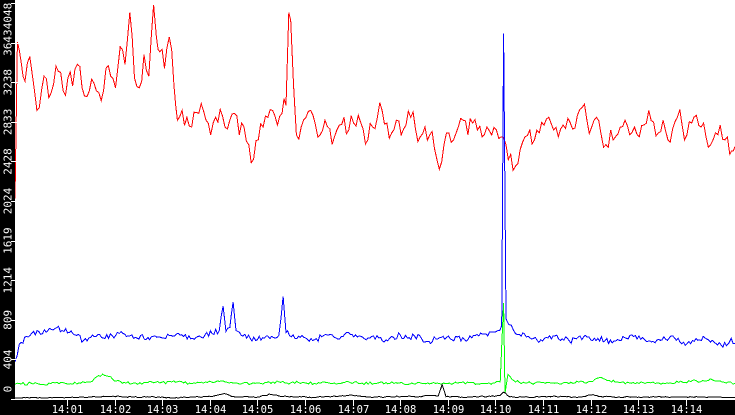 This screenshot has height=415, width=735. Describe the element at coordinates (8, 359) in the screenshot. I see `y-tick-label: 404` at that location.